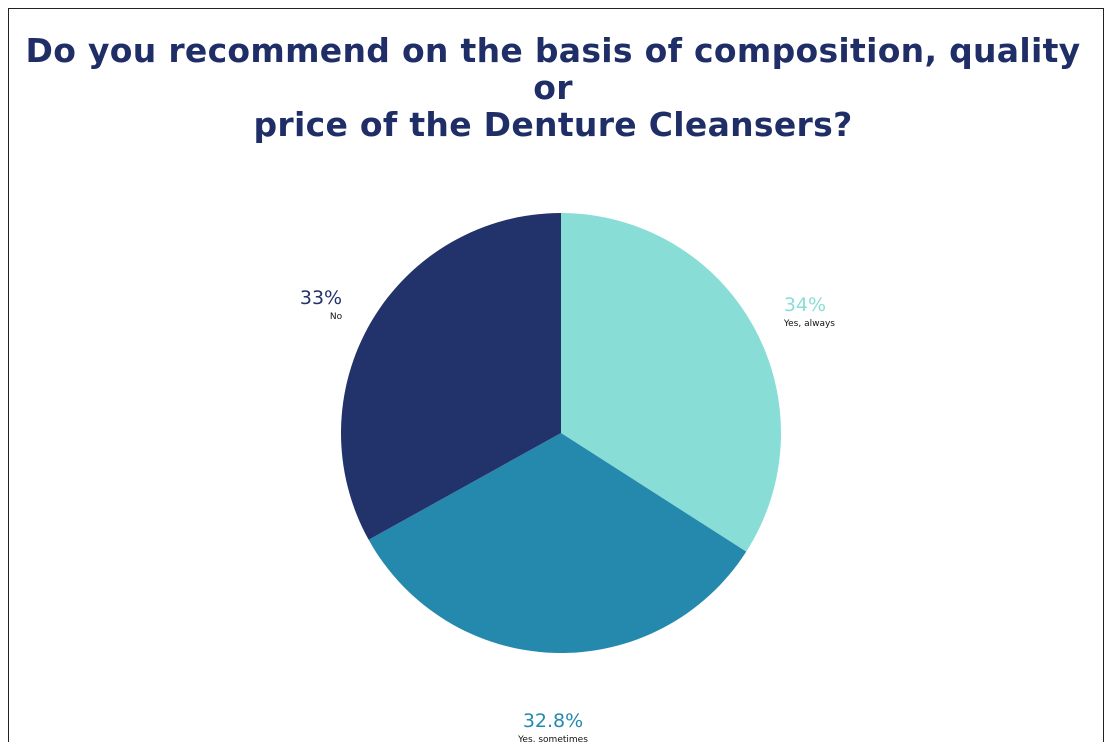  Describe the element at coordinates (552, 738) in the screenshot. I see `data-label-category-yes-sometimes: Yes, sometimes` at that location.